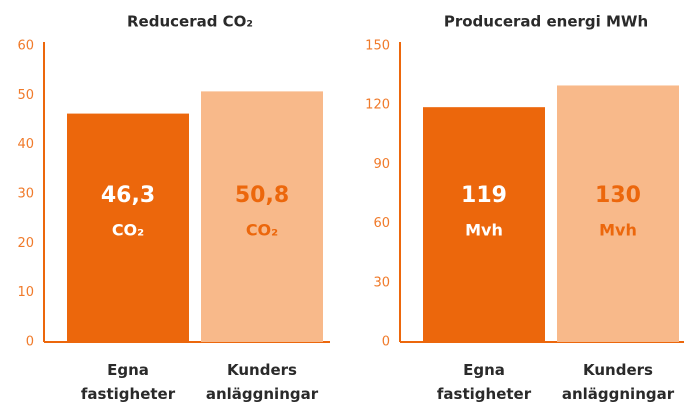  I want to click on chart-title: Producerad energi MWh, so click(546, 22).